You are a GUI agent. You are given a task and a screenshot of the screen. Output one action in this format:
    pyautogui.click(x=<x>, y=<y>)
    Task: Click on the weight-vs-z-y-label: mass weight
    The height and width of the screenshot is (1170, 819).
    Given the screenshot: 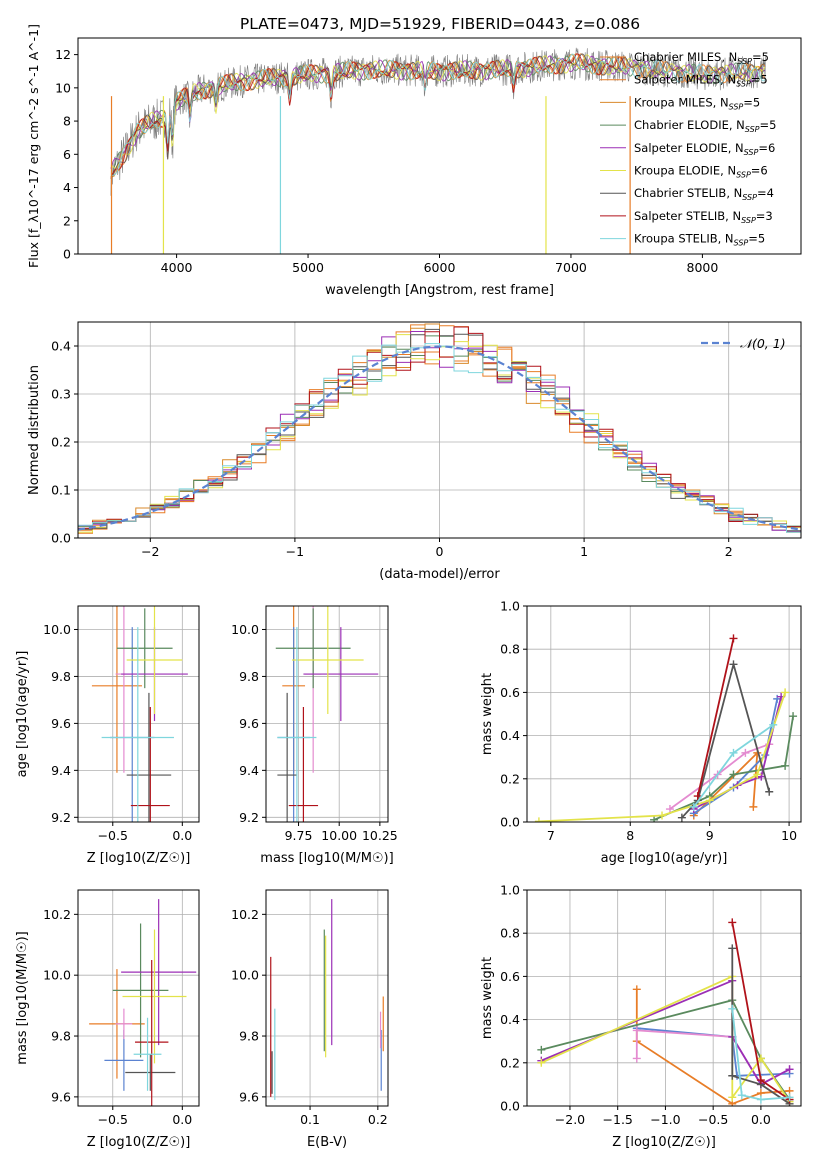 What is the action you would take?
    pyautogui.click(x=487, y=998)
    